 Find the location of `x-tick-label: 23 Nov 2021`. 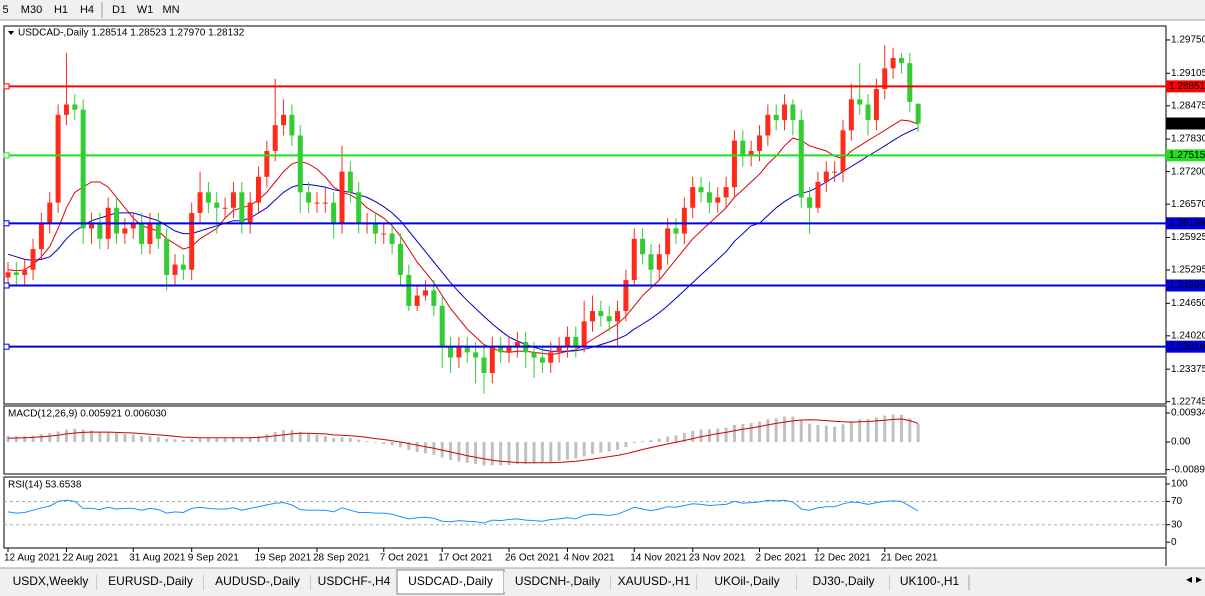

x-tick-label: 23 Nov 2021 is located at coordinates (717, 558).